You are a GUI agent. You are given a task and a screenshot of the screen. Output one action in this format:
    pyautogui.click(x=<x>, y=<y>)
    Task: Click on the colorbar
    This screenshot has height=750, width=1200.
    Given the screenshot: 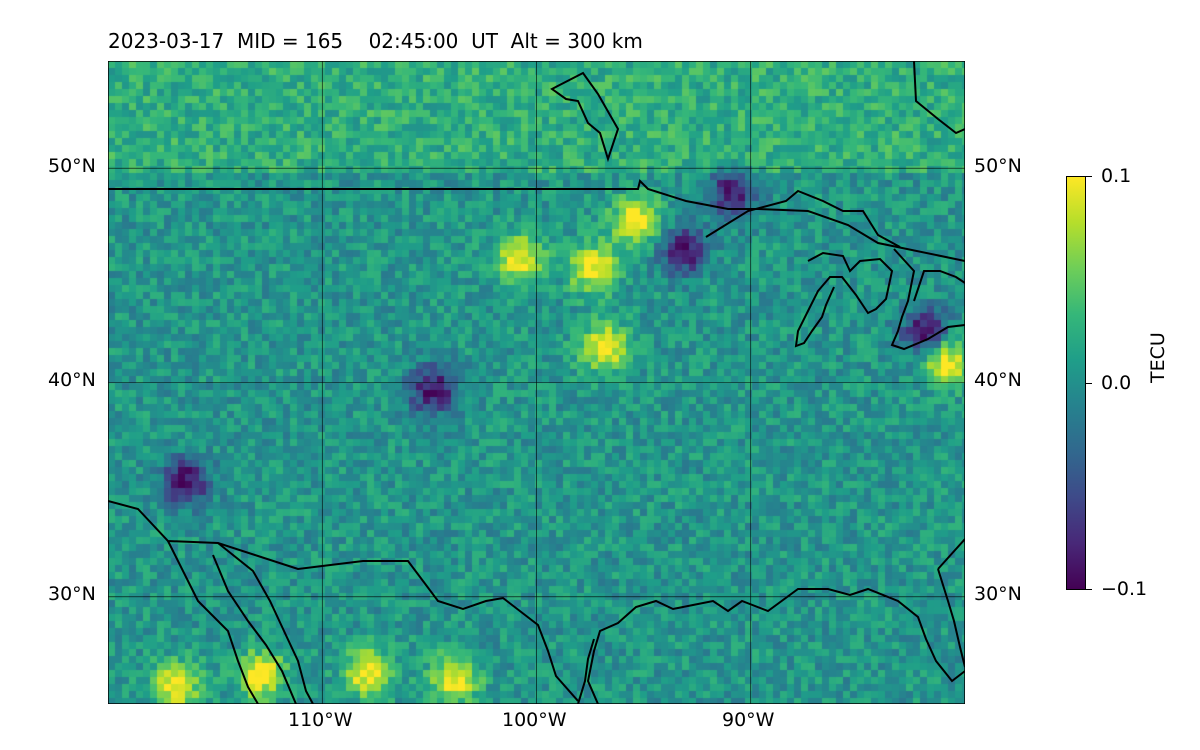 What is the action you would take?
    pyautogui.click(x=1076, y=383)
    